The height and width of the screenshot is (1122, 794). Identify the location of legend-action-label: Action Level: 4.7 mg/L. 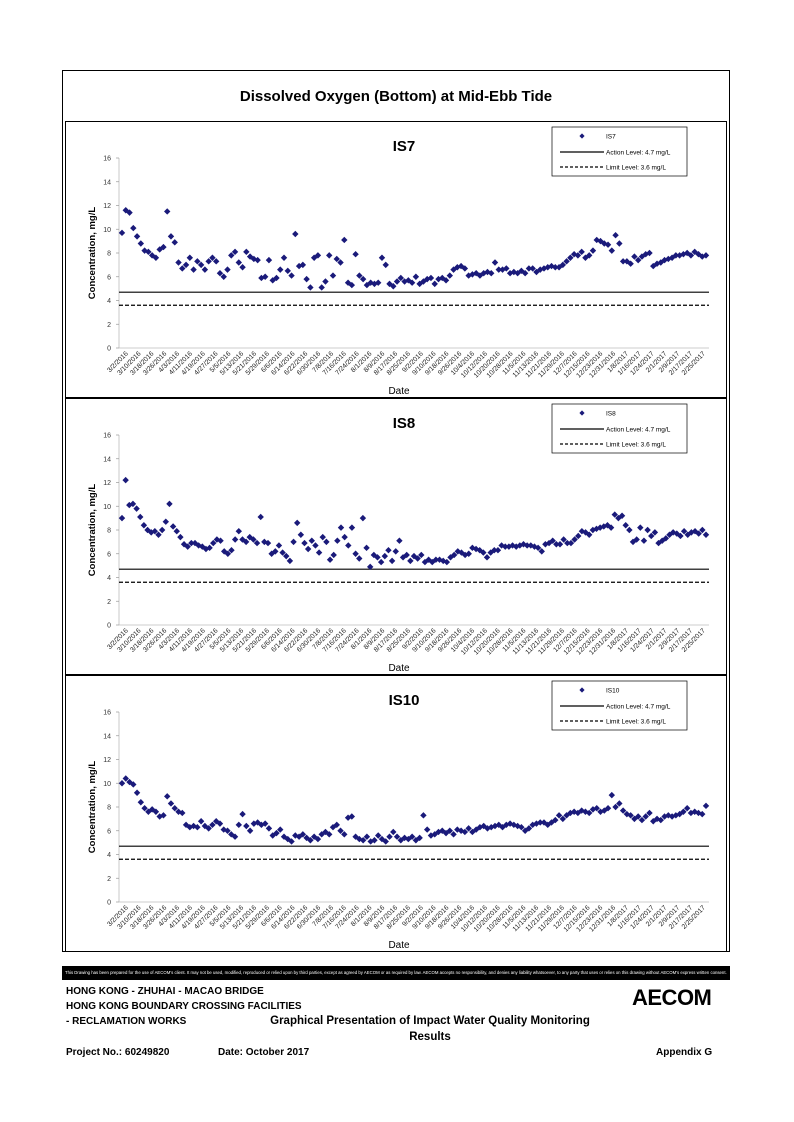
(638, 707).